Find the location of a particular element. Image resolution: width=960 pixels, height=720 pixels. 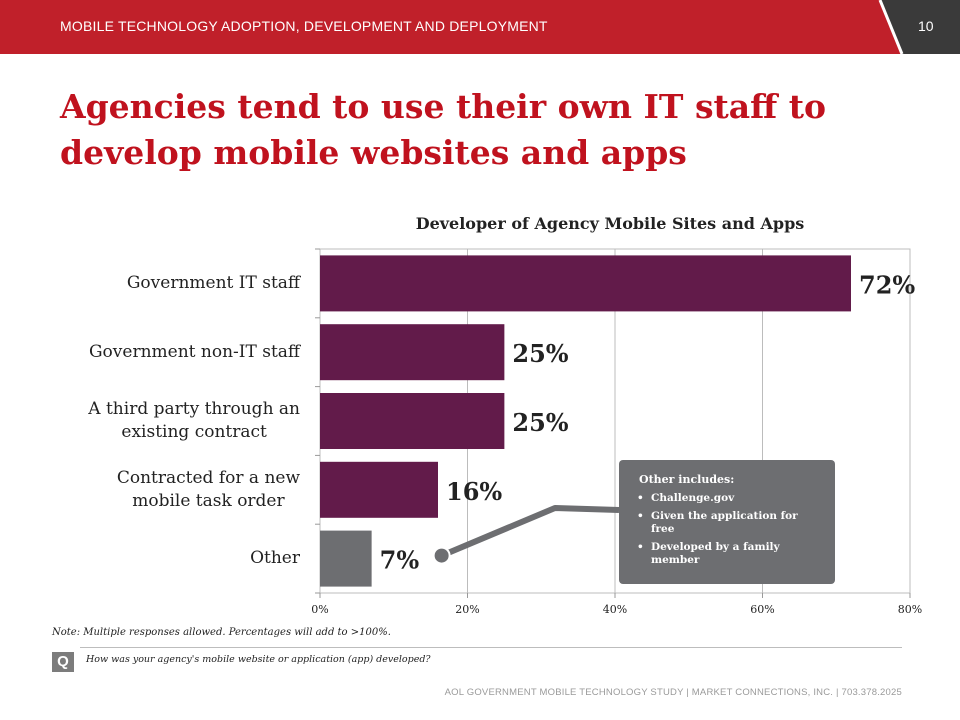

x-tick-label: 60% is located at coordinates (762, 609).